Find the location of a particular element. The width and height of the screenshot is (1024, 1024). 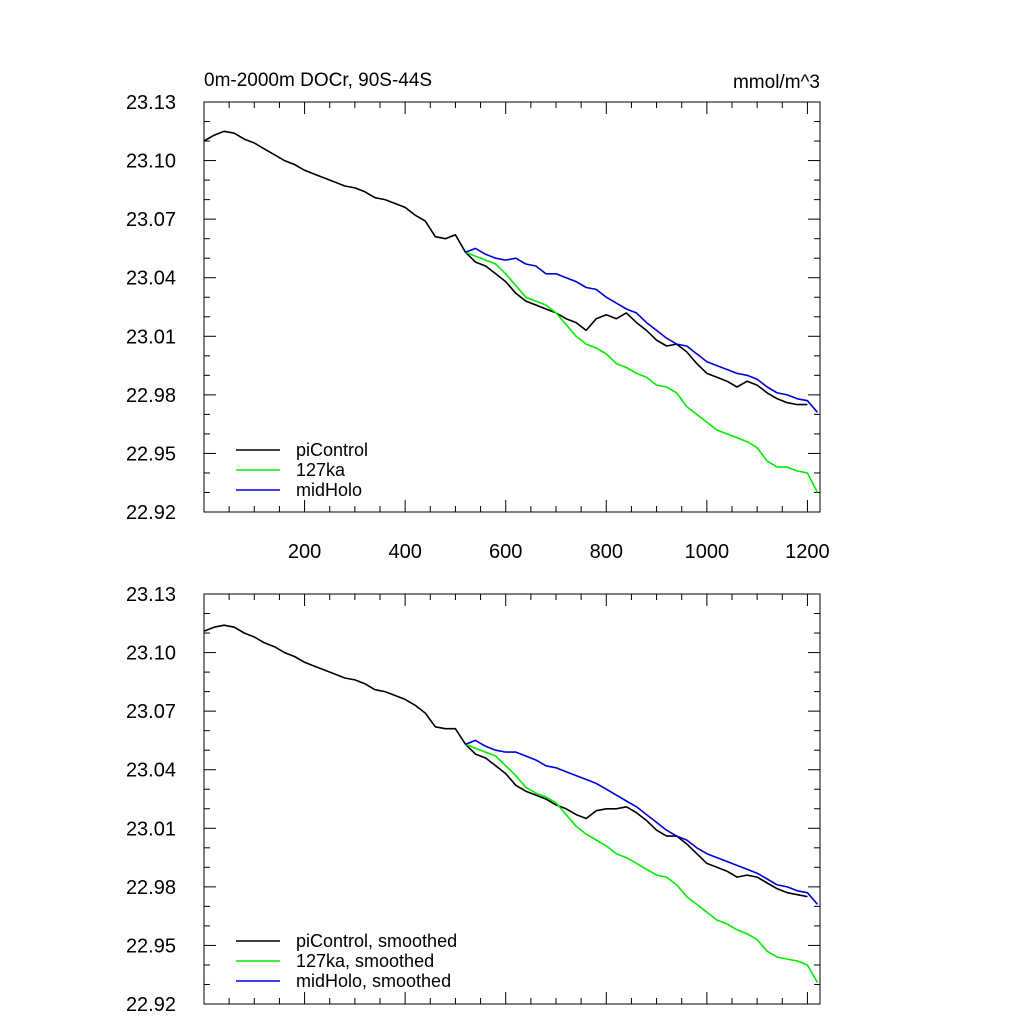

legend-label: 127ka, smoothed is located at coordinates (365, 961).